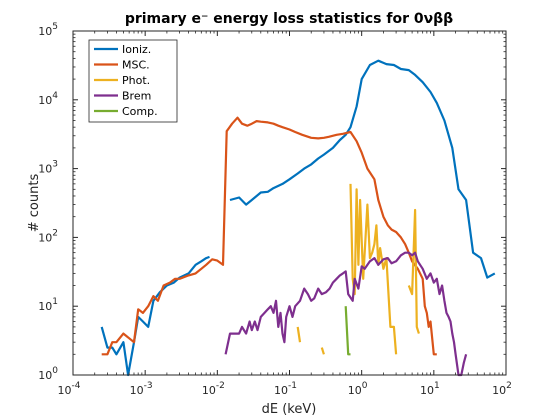 The image size is (560, 420). What do you see at coordinates (136, 49) in the screenshot?
I see `legend-label-0: Ioniz.` at bounding box center [136, 49].